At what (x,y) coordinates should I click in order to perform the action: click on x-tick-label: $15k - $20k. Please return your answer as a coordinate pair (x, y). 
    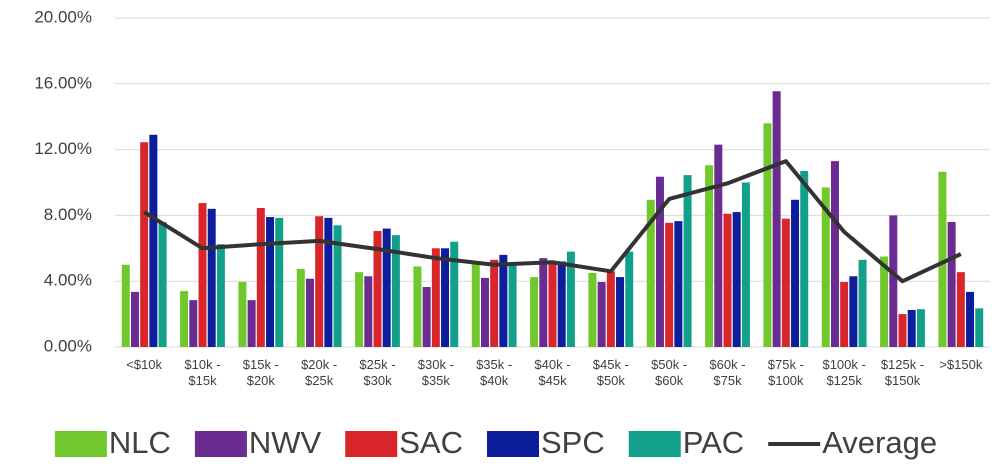
    Looking at the image, I should click on (260, 372).